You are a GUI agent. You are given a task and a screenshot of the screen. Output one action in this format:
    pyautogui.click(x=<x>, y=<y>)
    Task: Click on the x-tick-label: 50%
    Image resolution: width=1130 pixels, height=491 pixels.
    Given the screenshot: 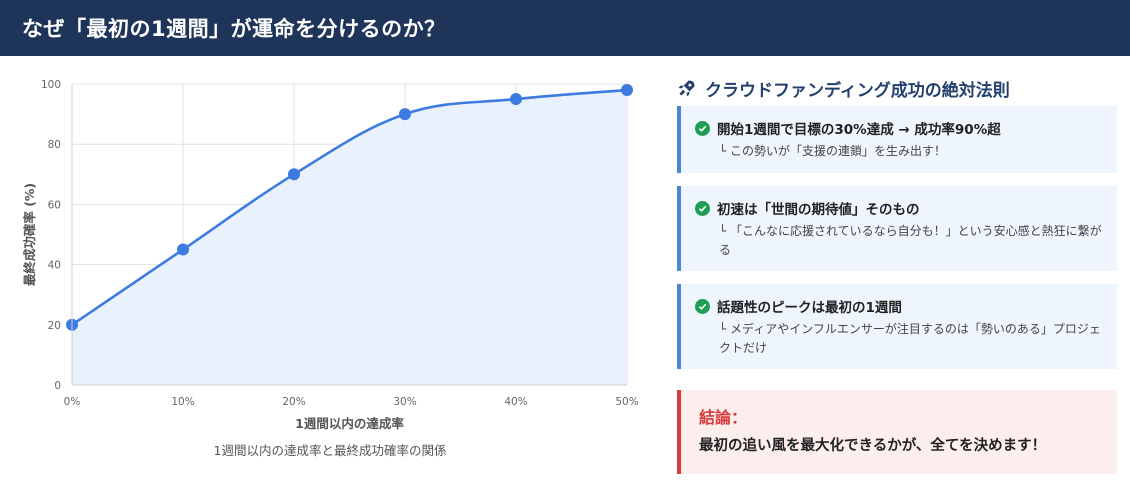 What is the action you would take?
    pyautogui.click(x=626, y=402)
    